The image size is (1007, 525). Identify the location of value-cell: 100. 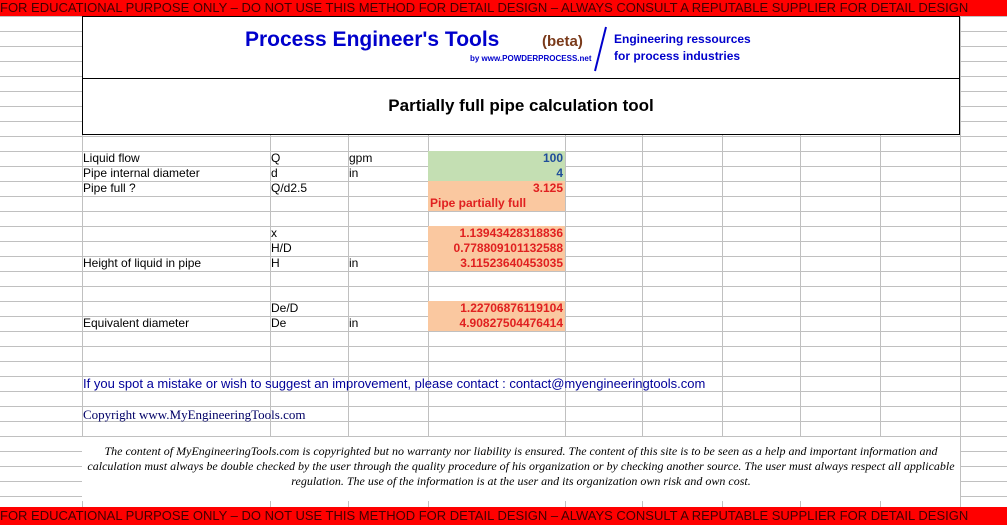
(496, 158).